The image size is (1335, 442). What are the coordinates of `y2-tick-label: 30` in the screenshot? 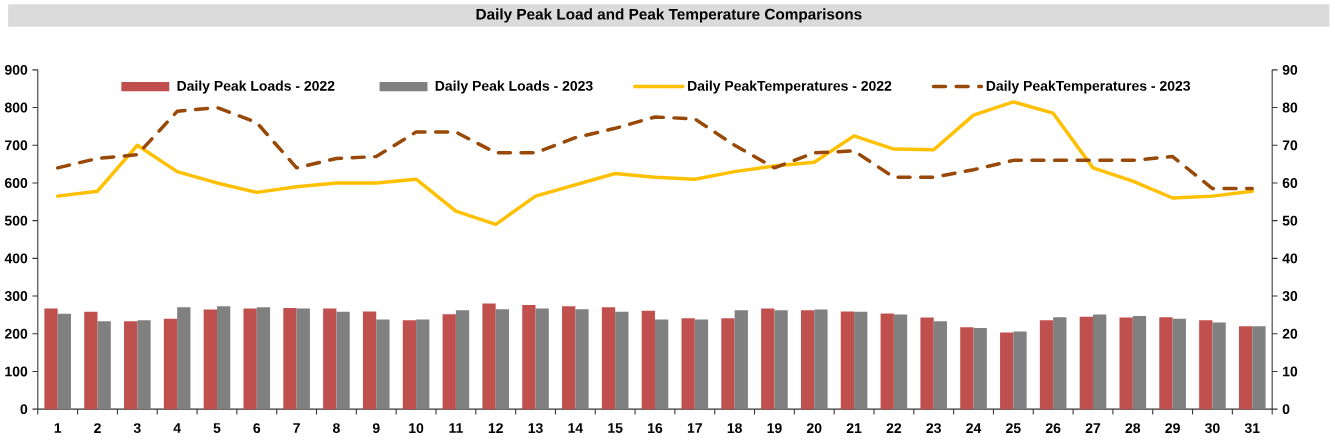 It's located at (1290, 296).